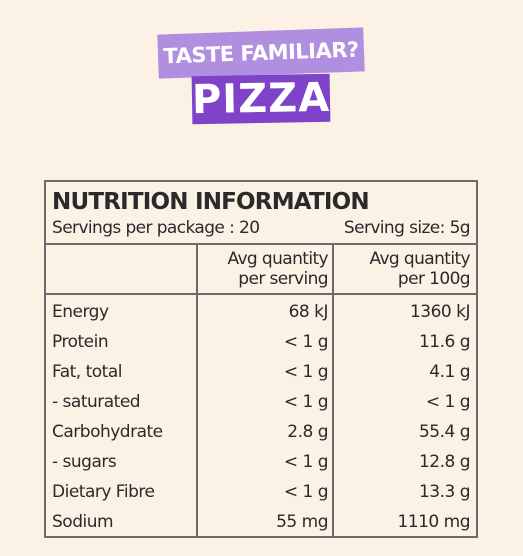 This screenshot has height=556, width=523. Describe the element at coordinates (261, 99) in the screenshot. I see `flavour-badge: PIZZA` at that location.